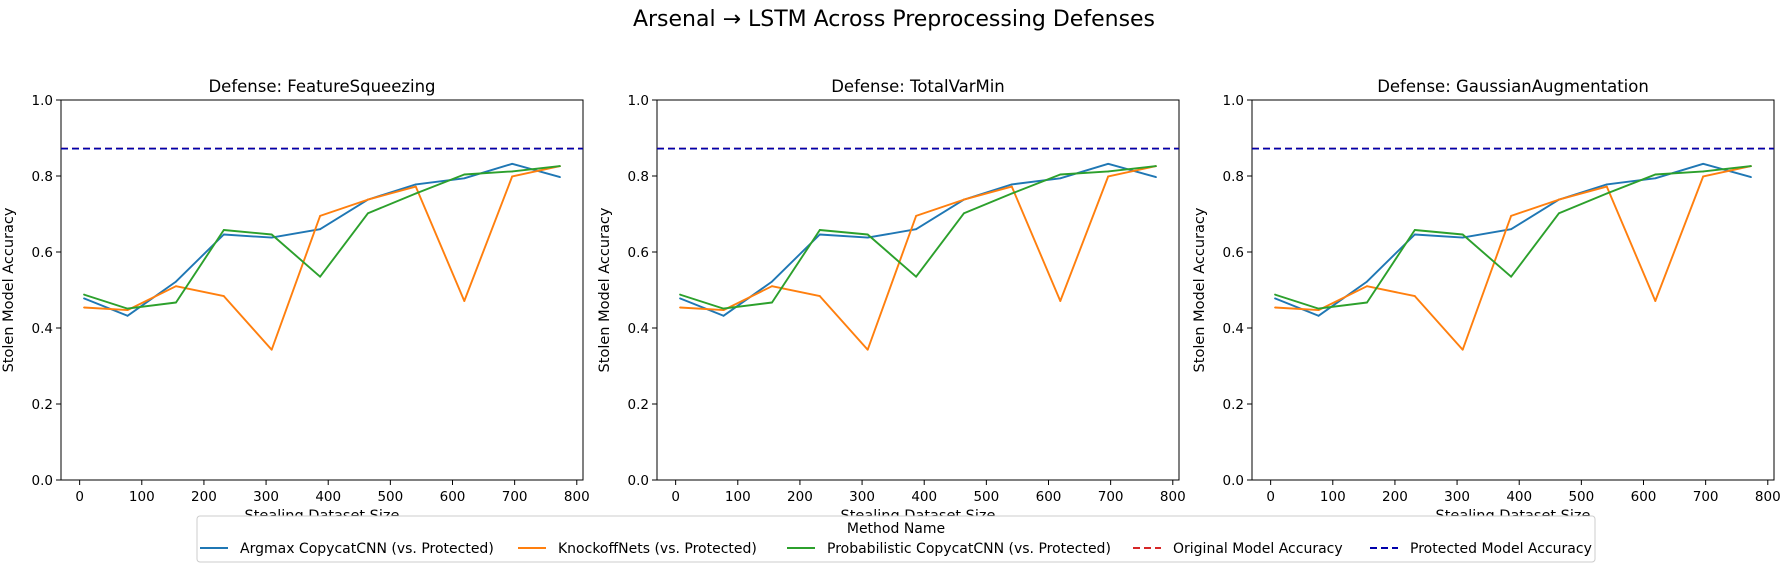  I want to click on legend-entry-probabilistic-copycatcnn-vs-protected: Probabilistic CopycatCNN (vs. Protected), so click(949, 549).